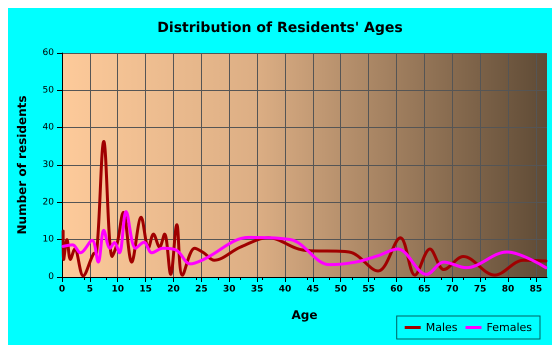 The width and height of the screenshot is (560, 353). Describe the element at coordinates (90, 289) in the screenshot. I see `x-tick-label: 5` at that location.